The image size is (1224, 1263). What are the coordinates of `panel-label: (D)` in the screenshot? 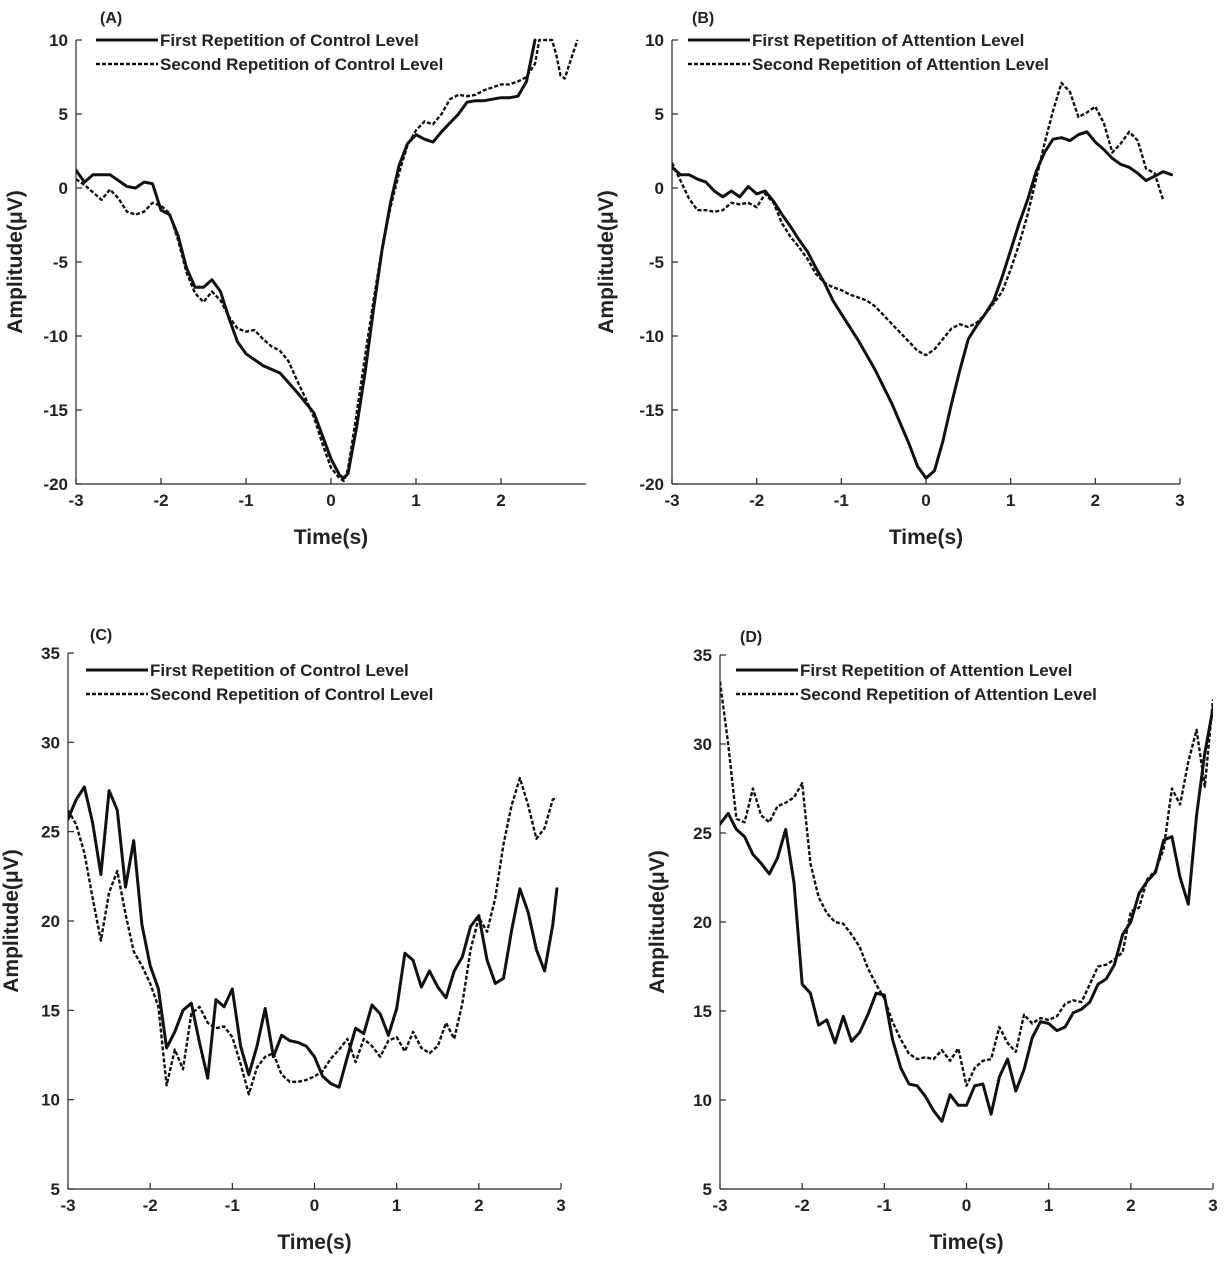 It's located at (751, 637).